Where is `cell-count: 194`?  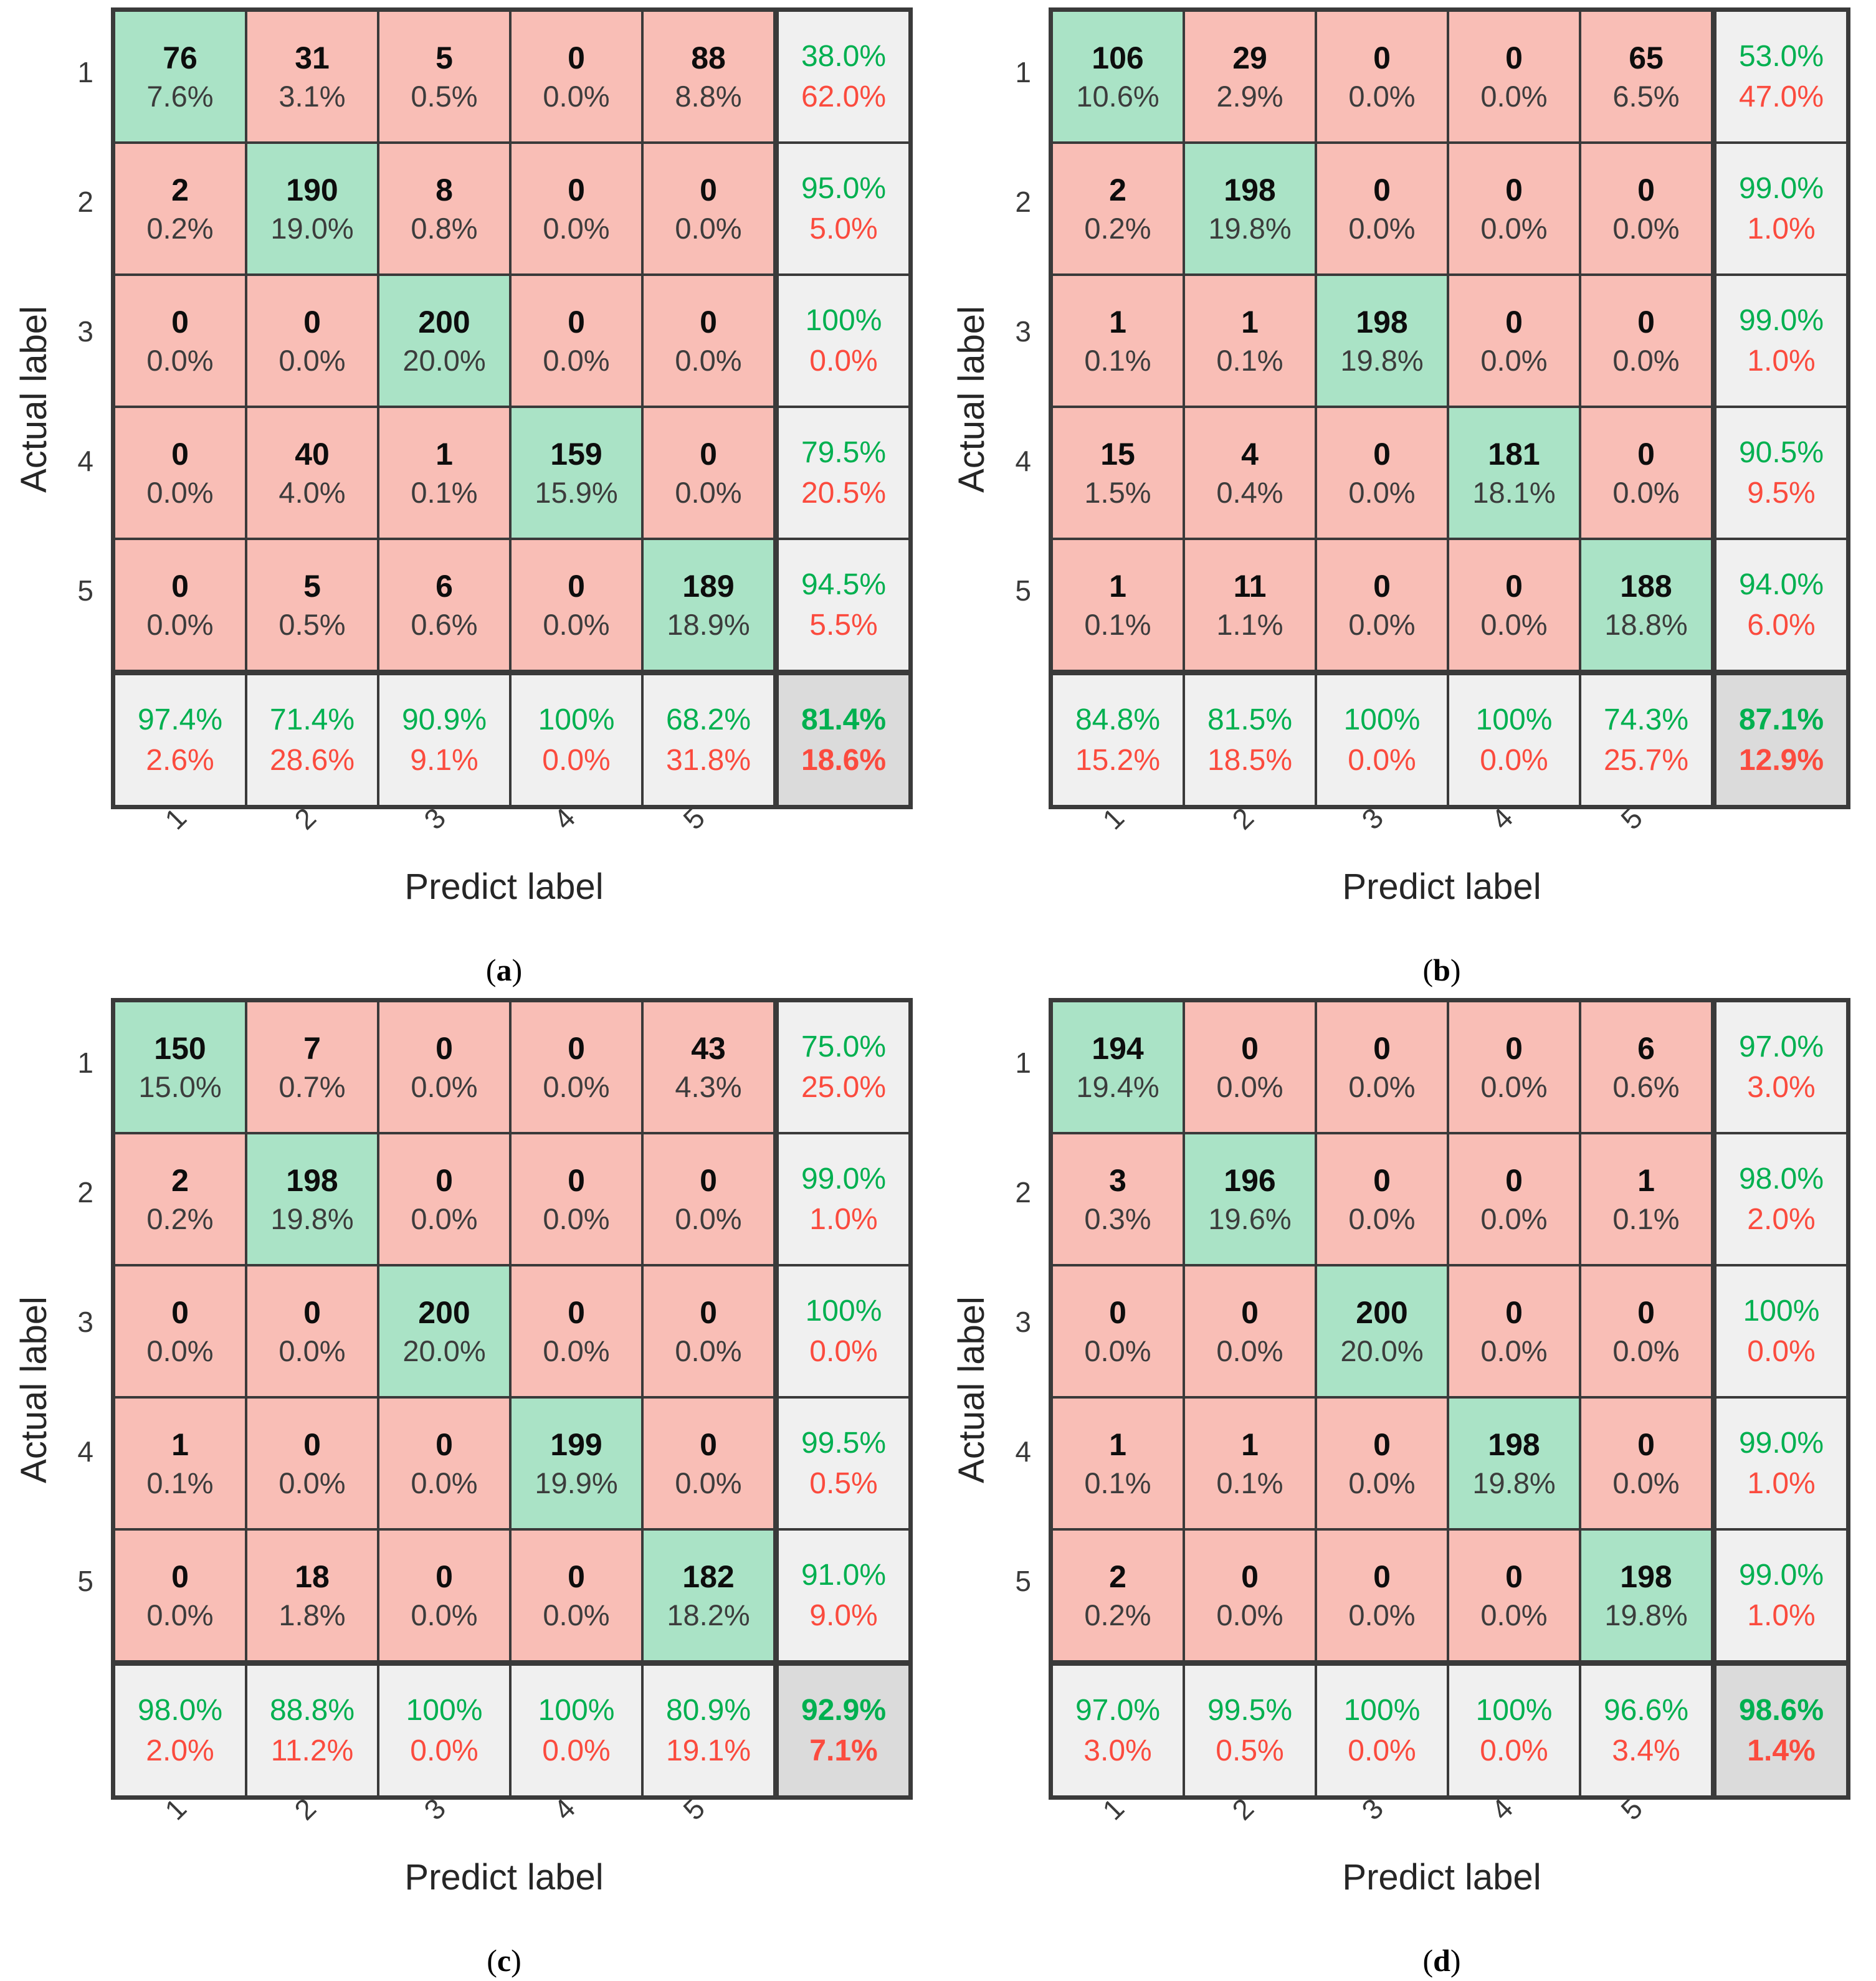
cell-count: 194 is located at coordinates (1118, 1048).